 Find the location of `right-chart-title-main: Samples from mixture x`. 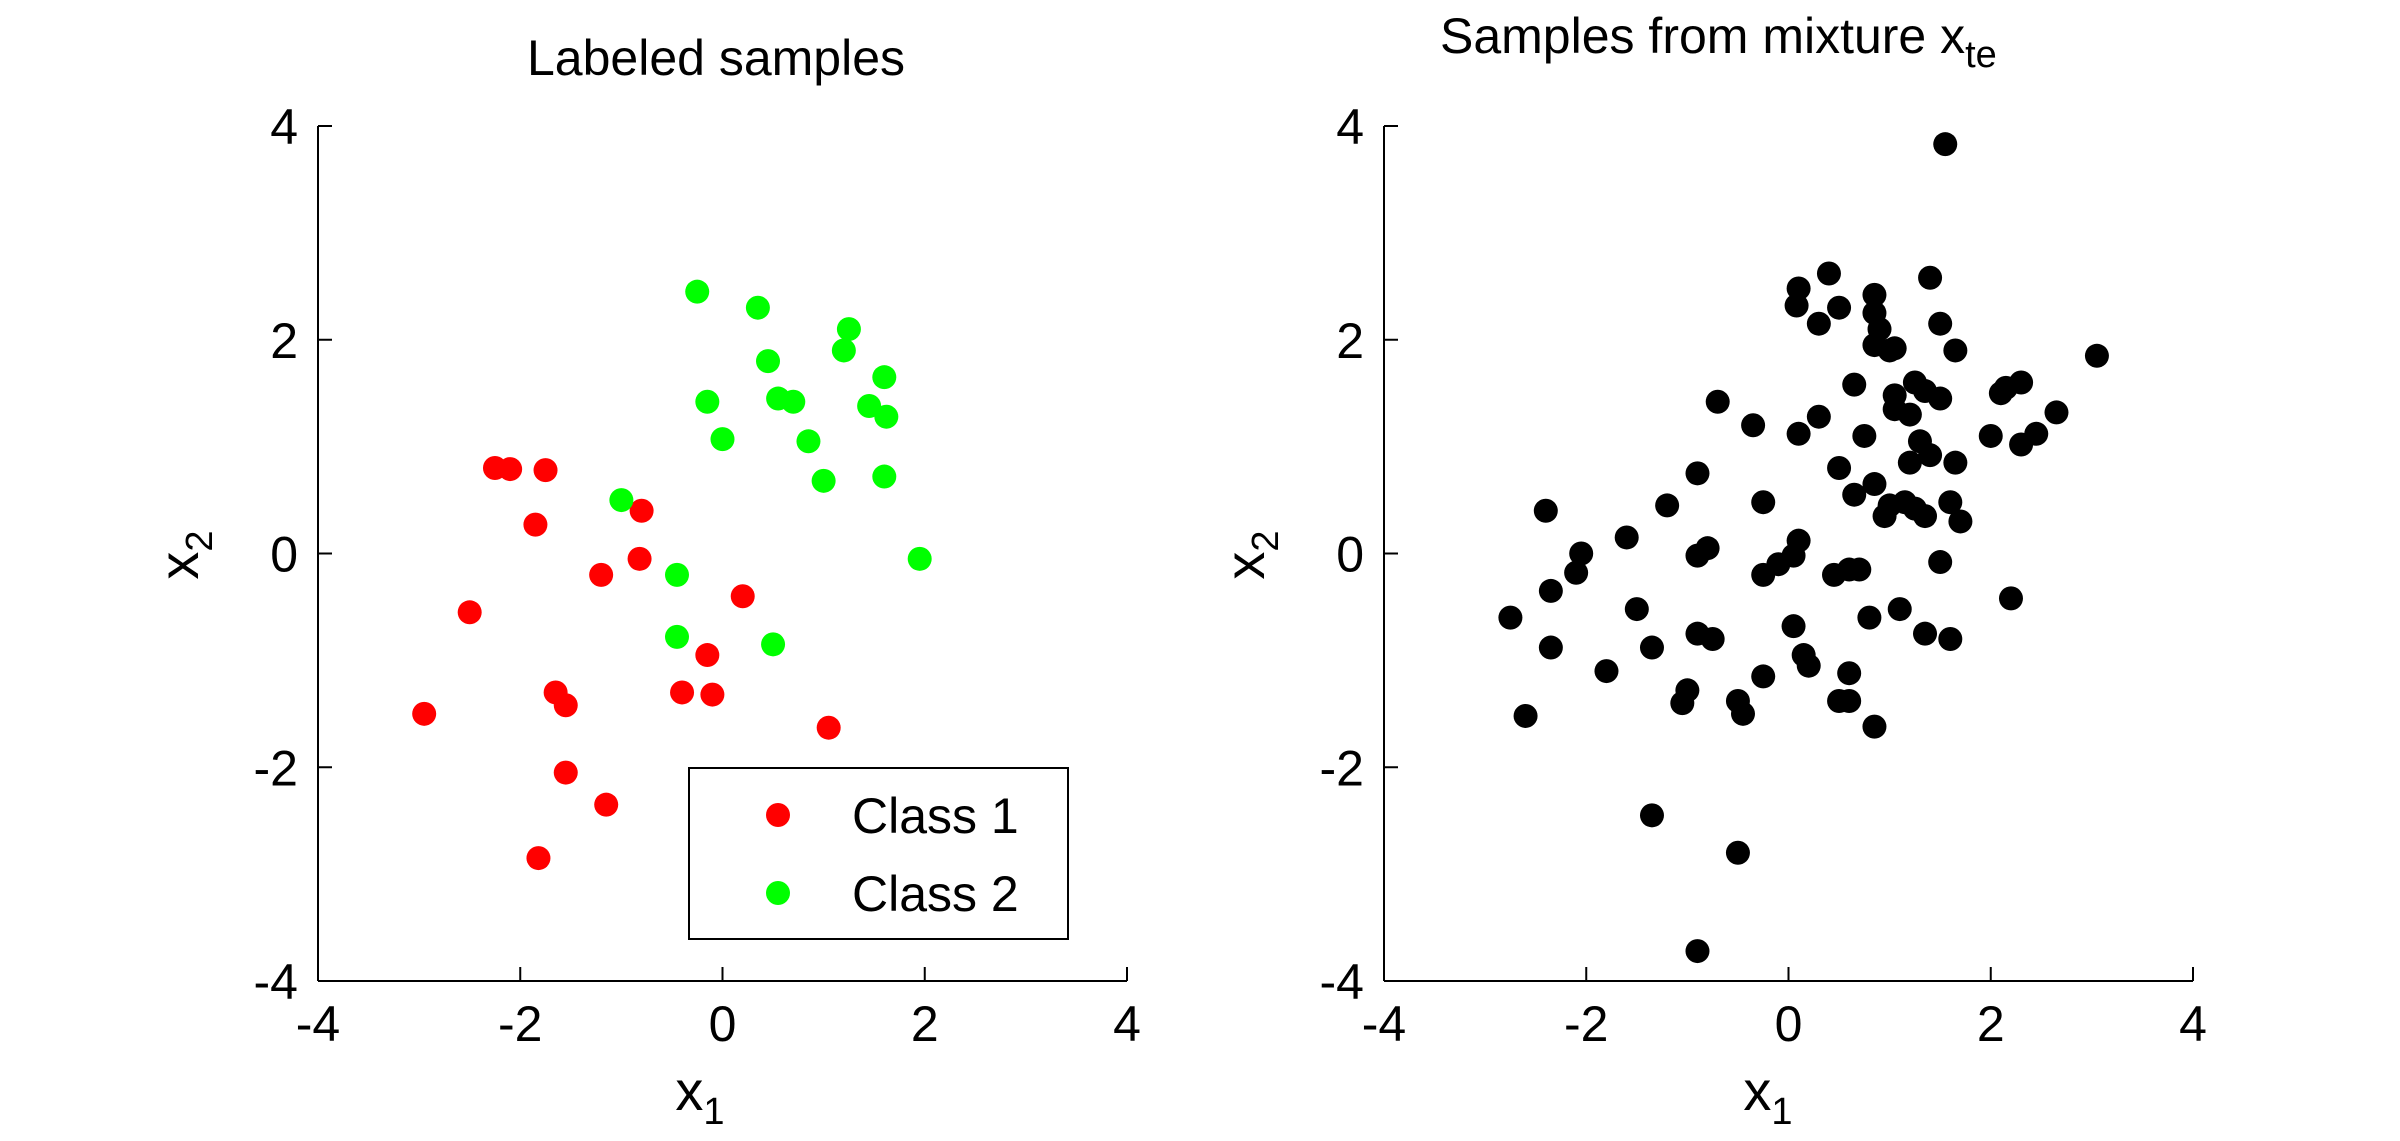

right-chart-title-main: Samples from mixture x is located at coordinates (1702, 36).